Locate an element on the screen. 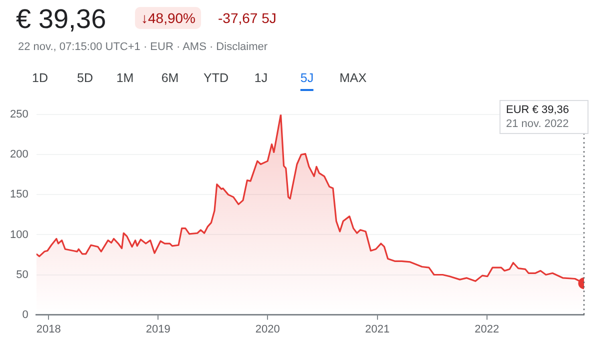  text: 1D is located at coordinates (40, 79).